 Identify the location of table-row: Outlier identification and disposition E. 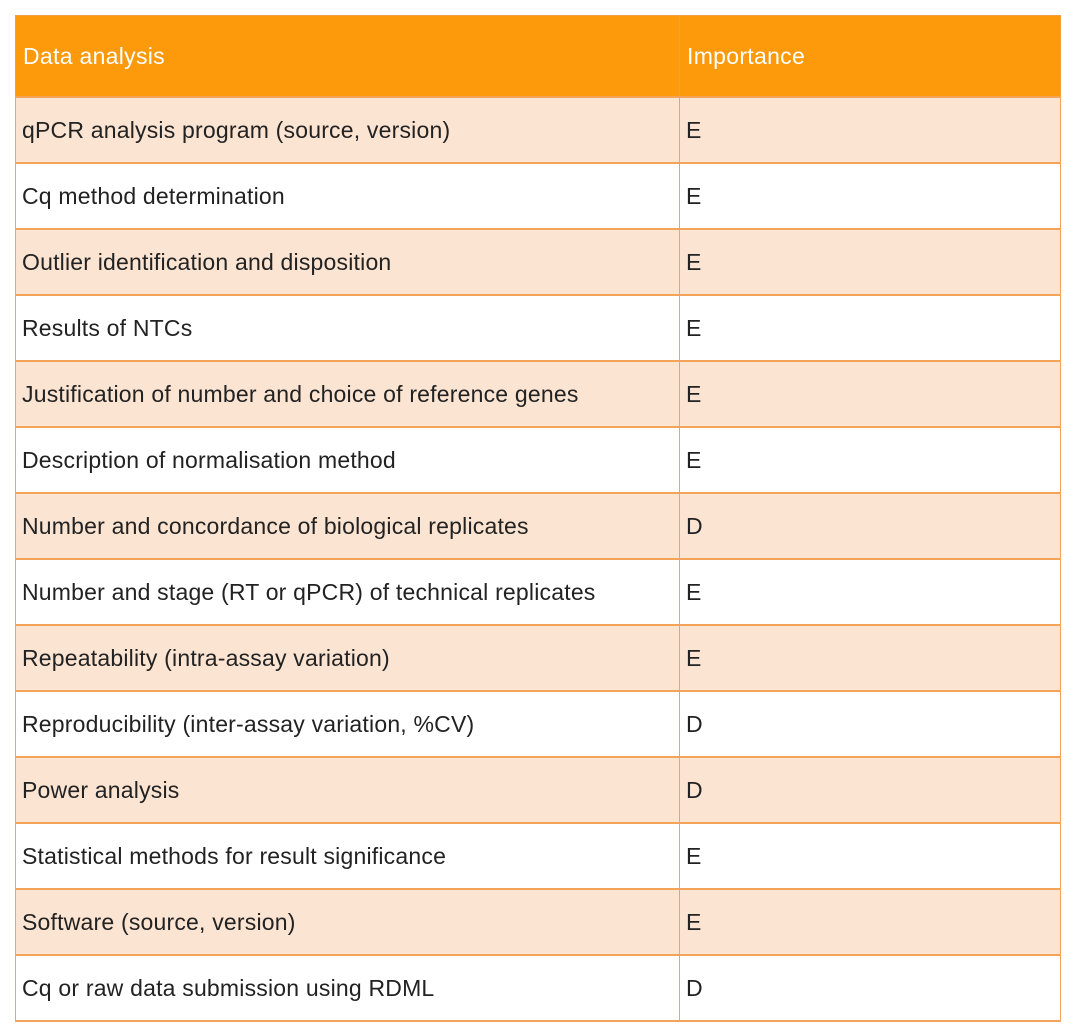
(538, 262).